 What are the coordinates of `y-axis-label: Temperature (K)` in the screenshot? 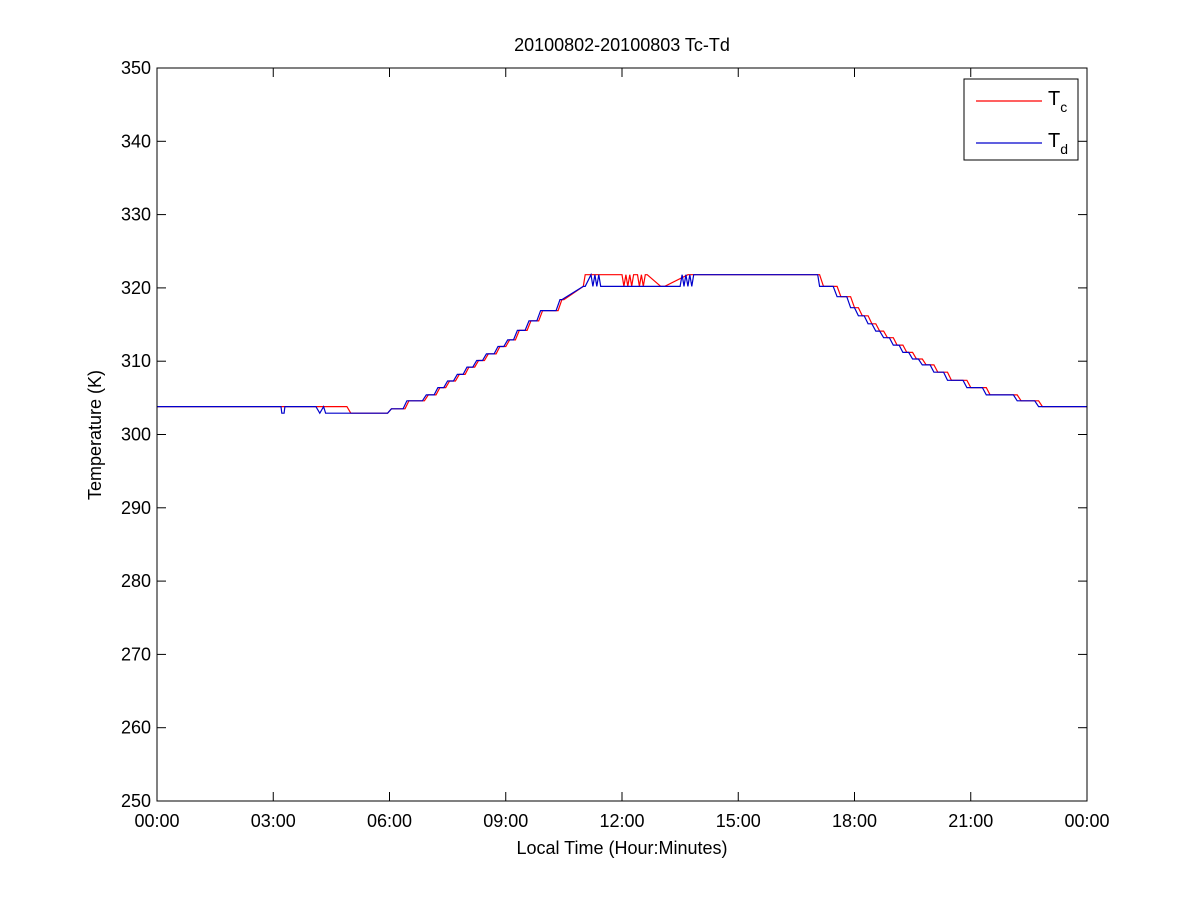 It's located at (95, 435).